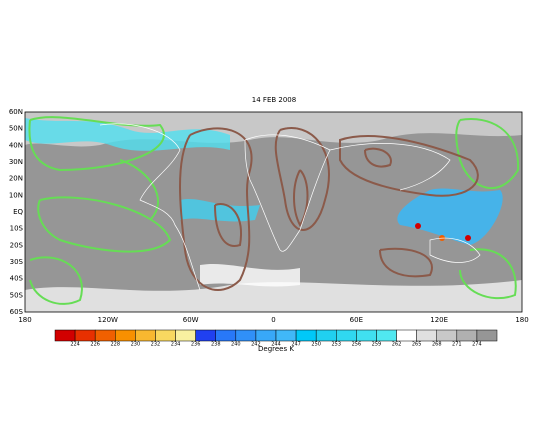  Describe the element at coordinates (236, 345) in the screenshot. I see `colorbar-label: 240` at that location.